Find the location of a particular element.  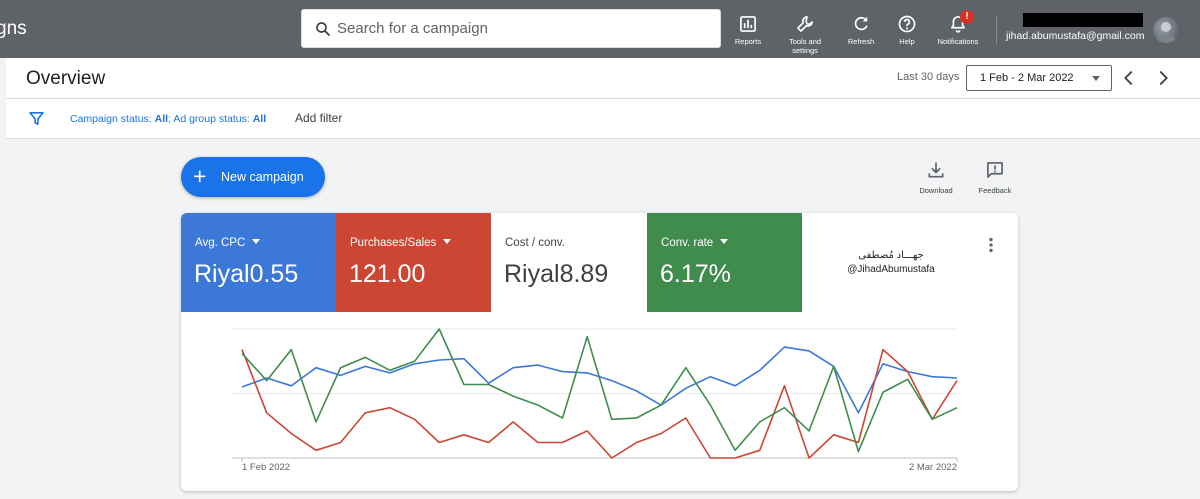

x-axis-start-label: 1 Feb 2022 is located at coordinates (266, 467).